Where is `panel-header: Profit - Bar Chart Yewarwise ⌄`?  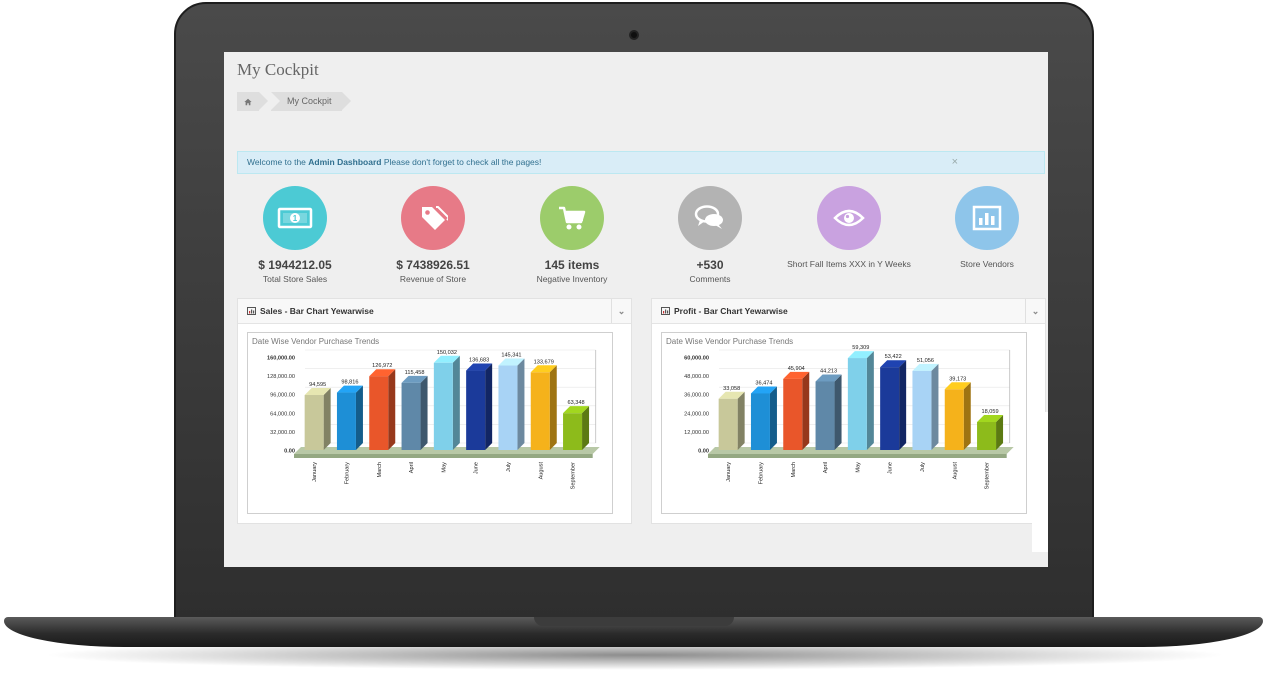 panel-header: Profit - Bar Chart Yewarwise ⌄ is located at coordinates (848, 311).